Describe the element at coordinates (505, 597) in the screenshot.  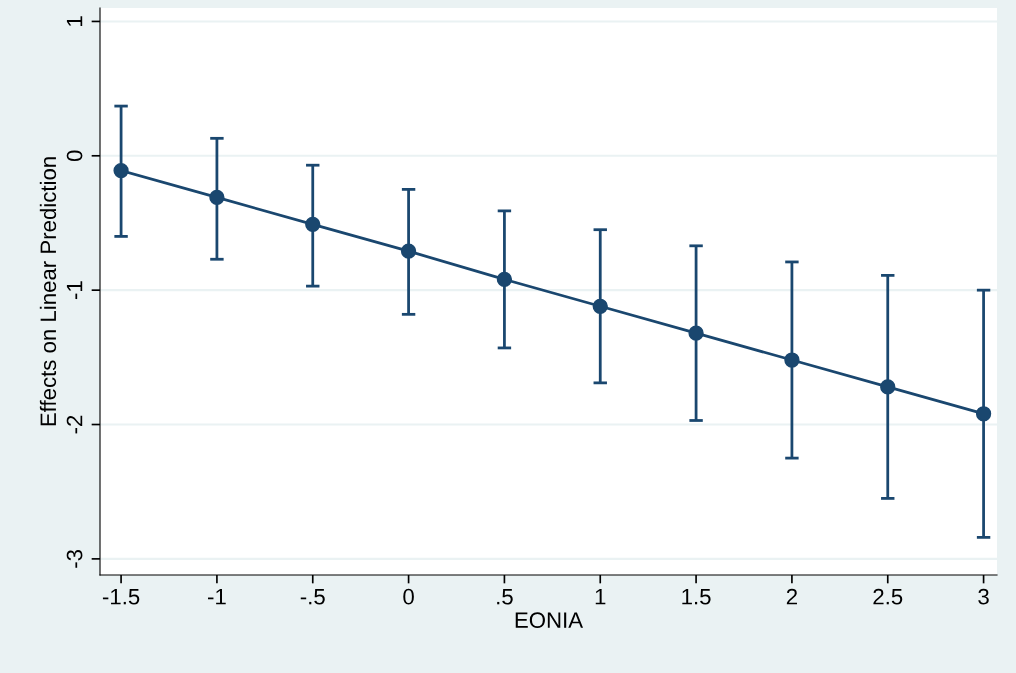
I see `x-tick-label: .5` at that location.